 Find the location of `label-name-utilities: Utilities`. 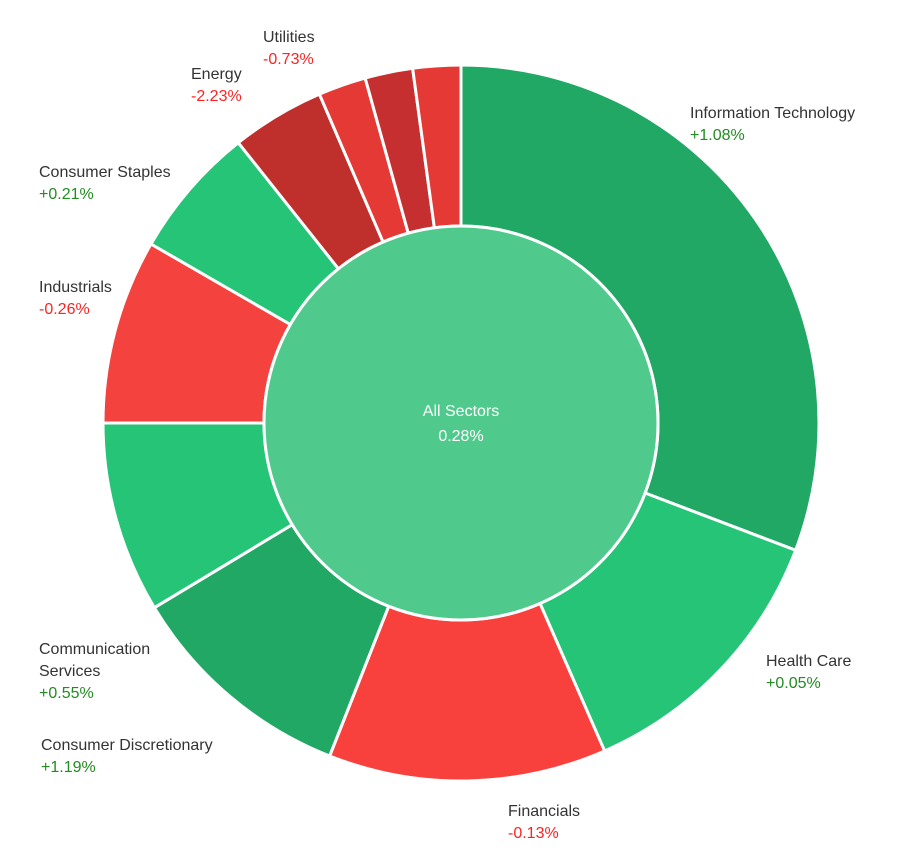

label-name-utilities: Utilities is located at coordinates (289, 37).